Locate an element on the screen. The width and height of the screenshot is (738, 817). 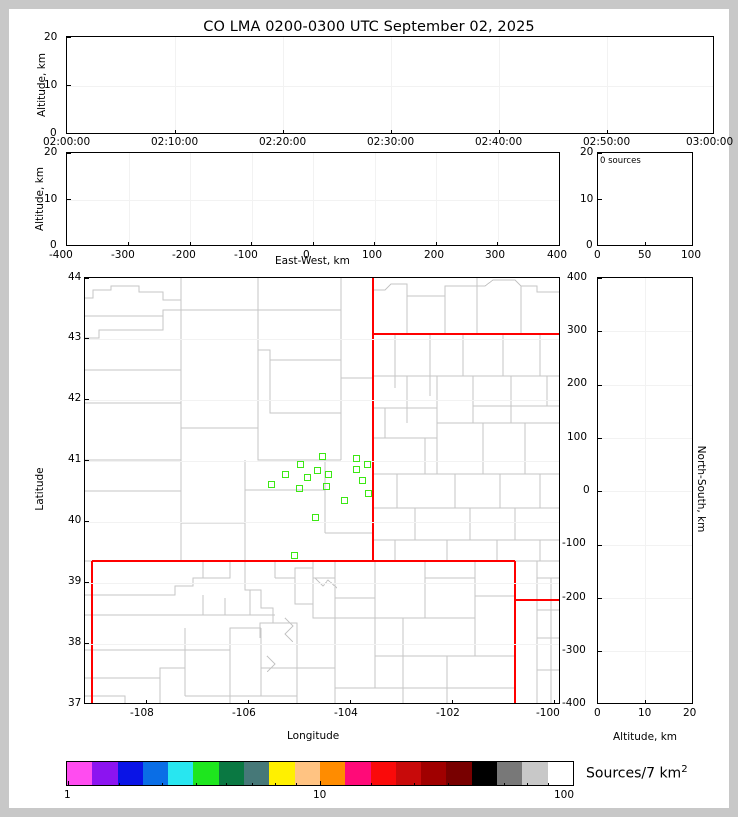
colorbar-tick-100: 100 is located at coordinates (564, 795).